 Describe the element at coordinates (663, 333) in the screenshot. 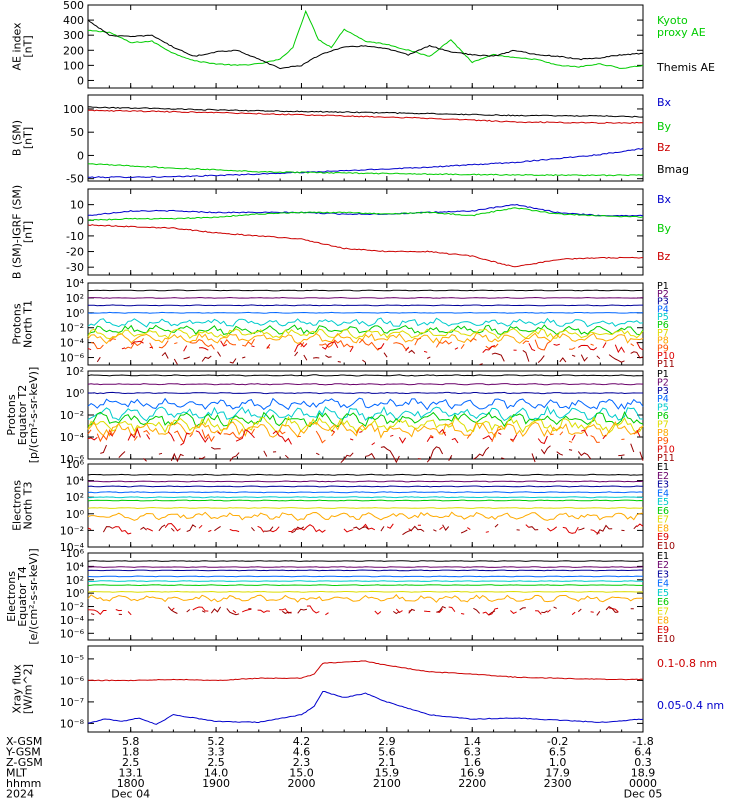

I see `legend-entry: P7` at that location.